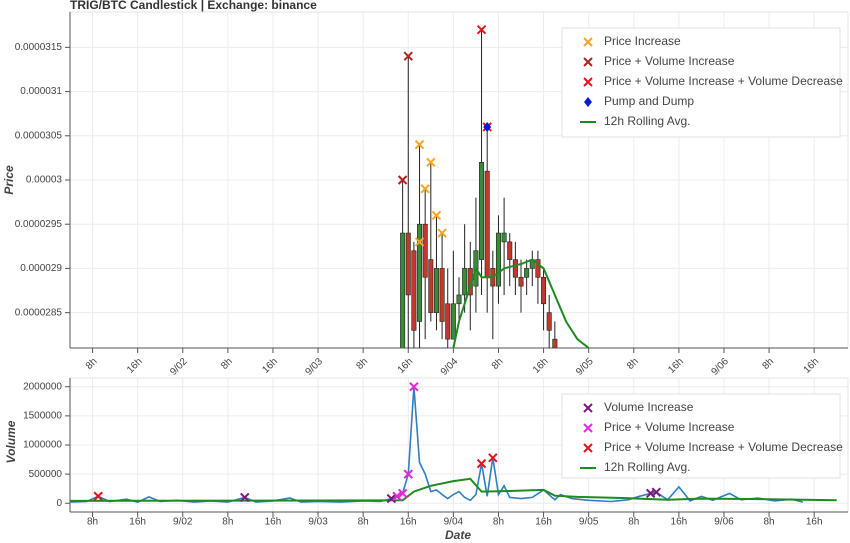  Describe the element at coordinates (493, 186) in the screenshot. I see `plot-layer` at that location.